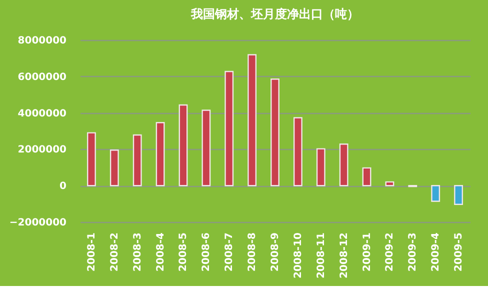  What do you see at coordinates (367, 252) in the screenshot?
I see `x-tick-label: 2009-1` at bounding box center [367, 252].